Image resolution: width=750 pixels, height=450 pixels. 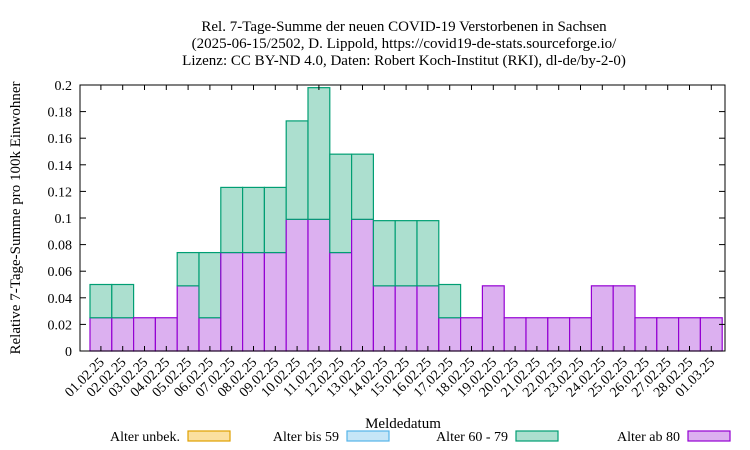 I want to click on y-tick-label: 0.04, so click(x=60, y=299).